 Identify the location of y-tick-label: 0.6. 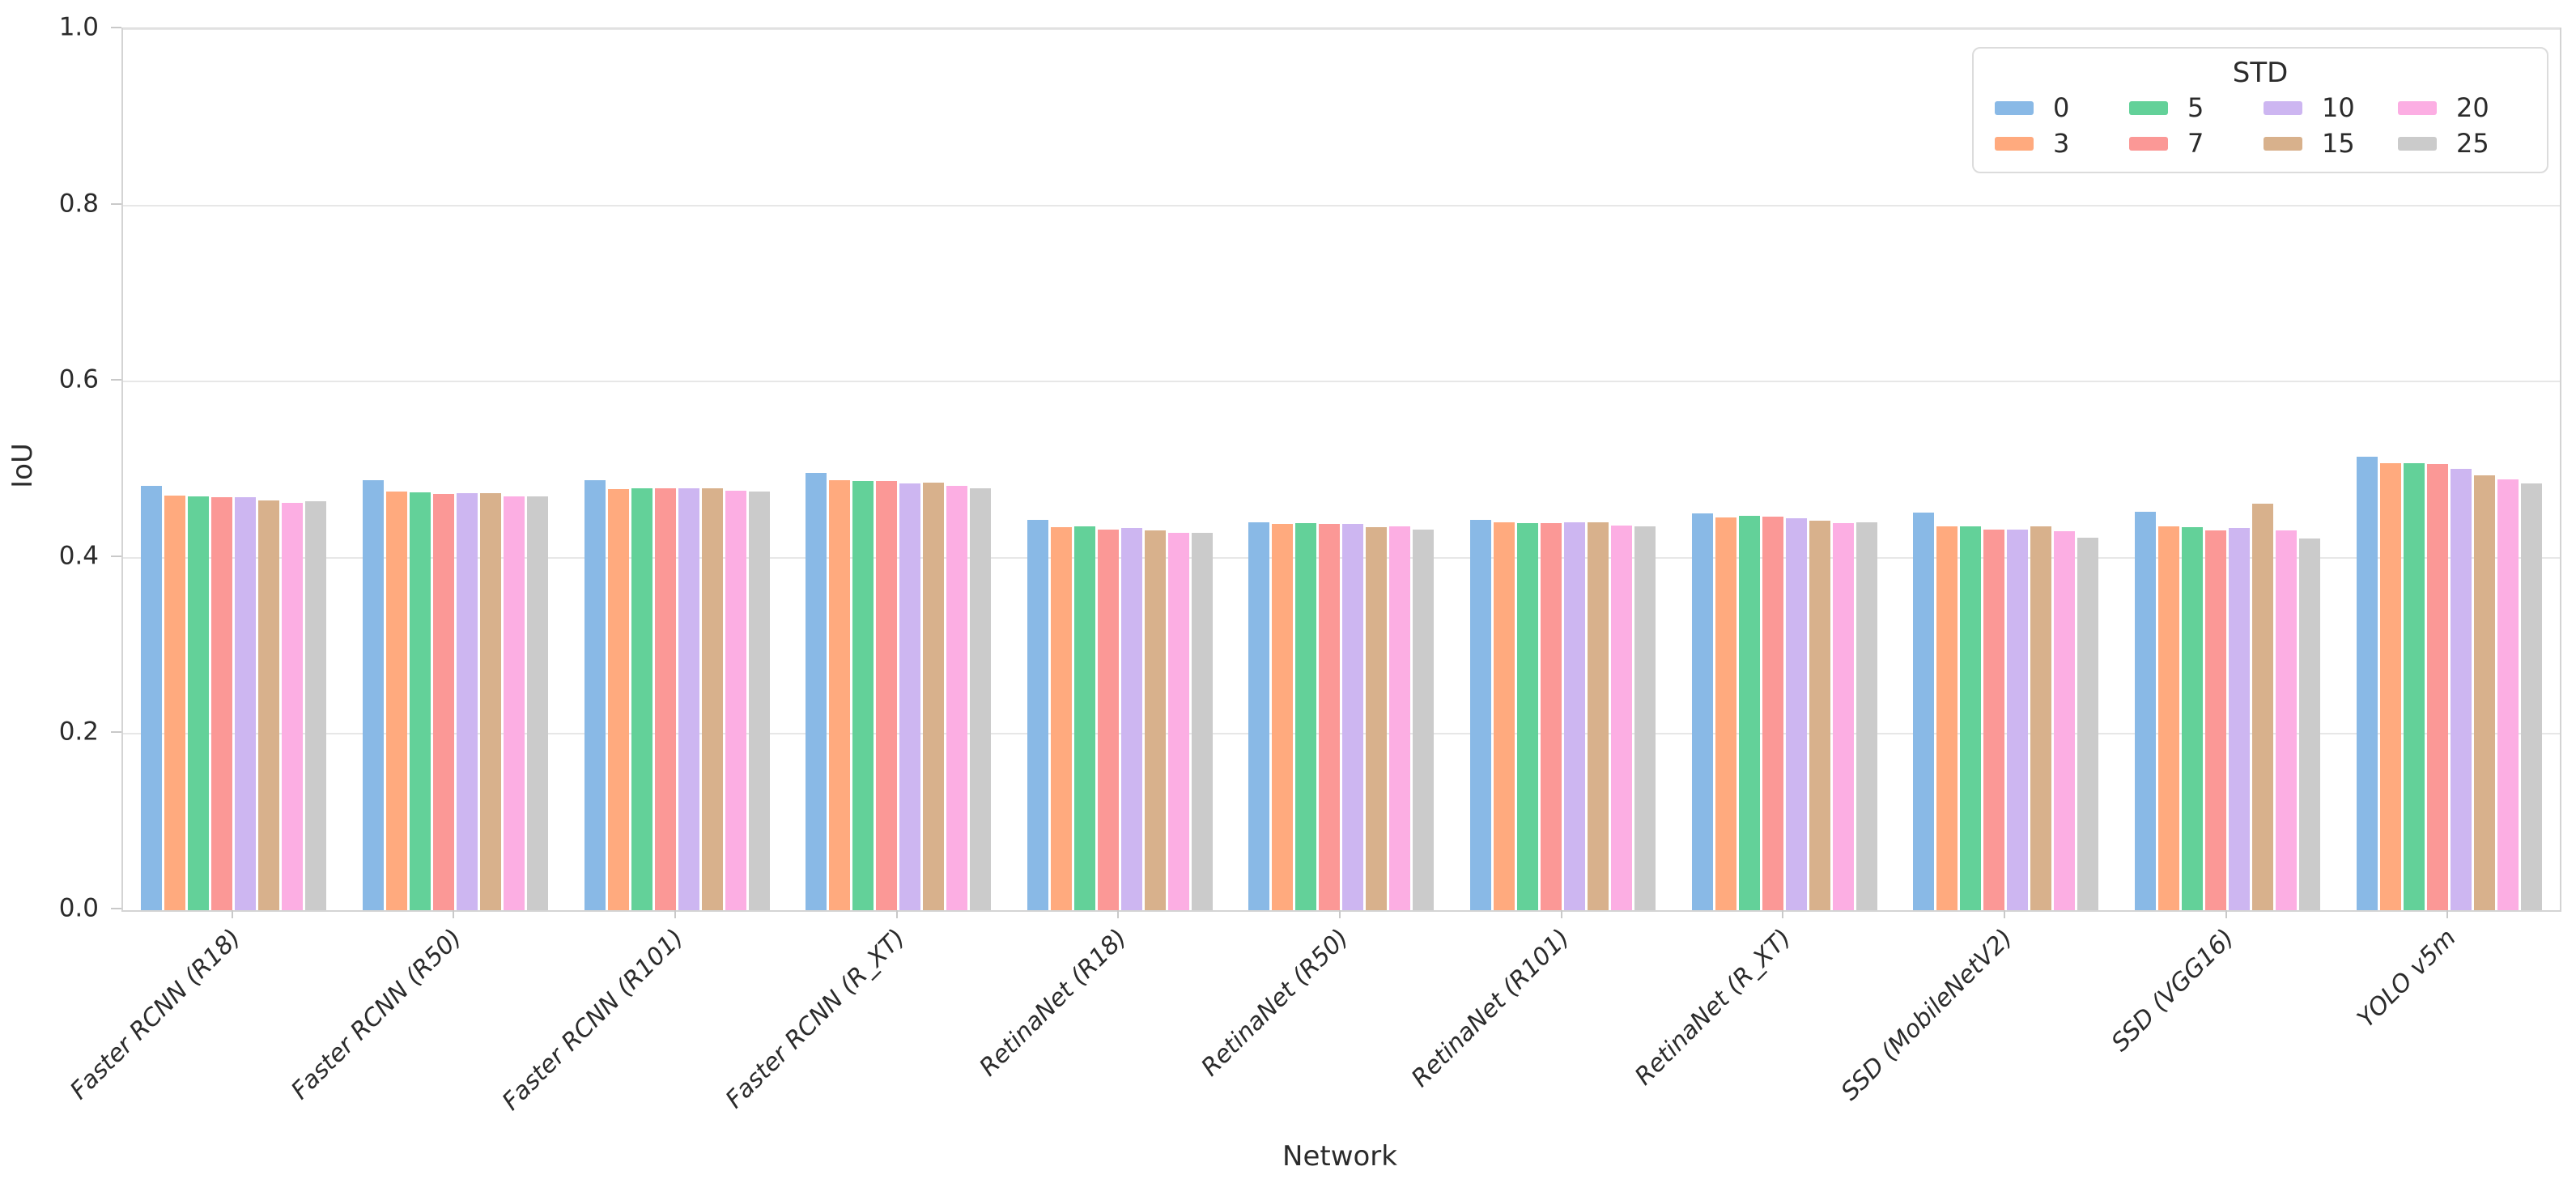
(79, 379).